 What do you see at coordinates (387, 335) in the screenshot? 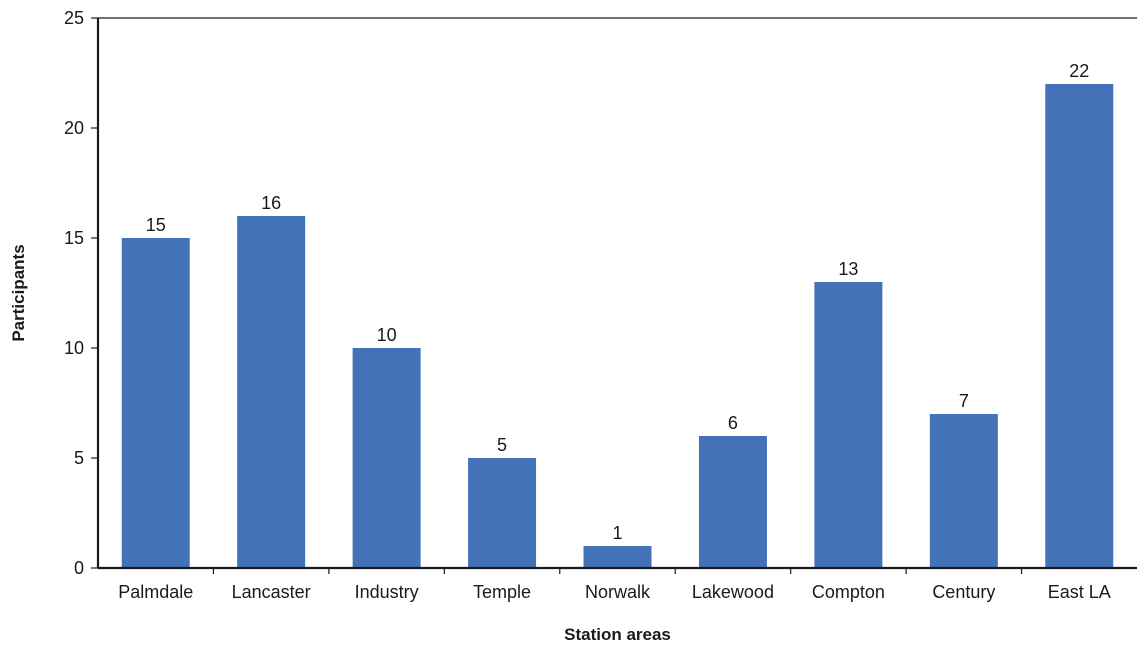
I see `data-label: 10` at bounding box center [387, 335].